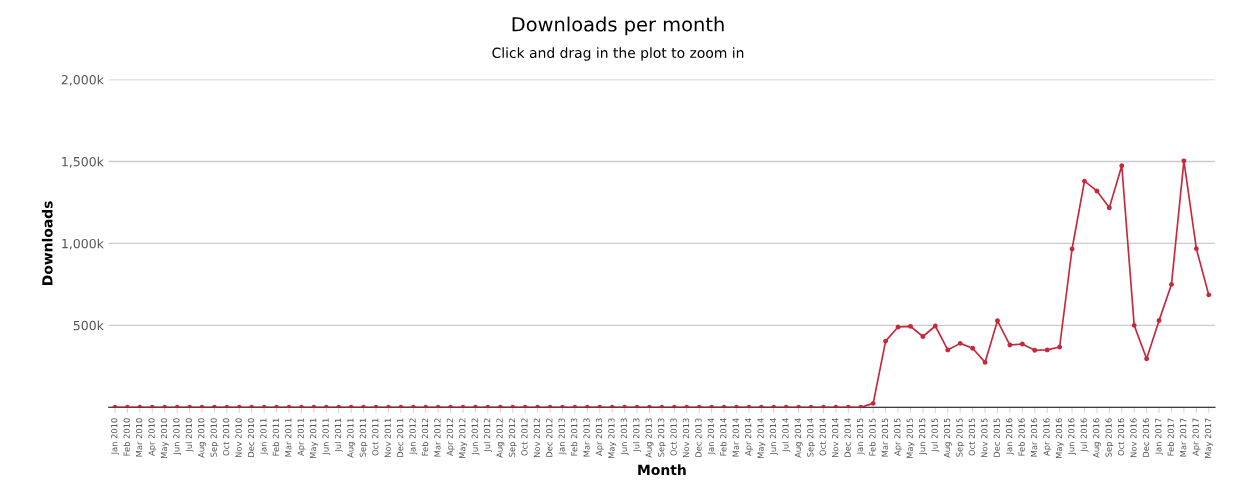  What do you see at coordinates (83, 244) in the screenshot?
I see `y-tick-label: 1,000k` at bounding box center [83, 244].